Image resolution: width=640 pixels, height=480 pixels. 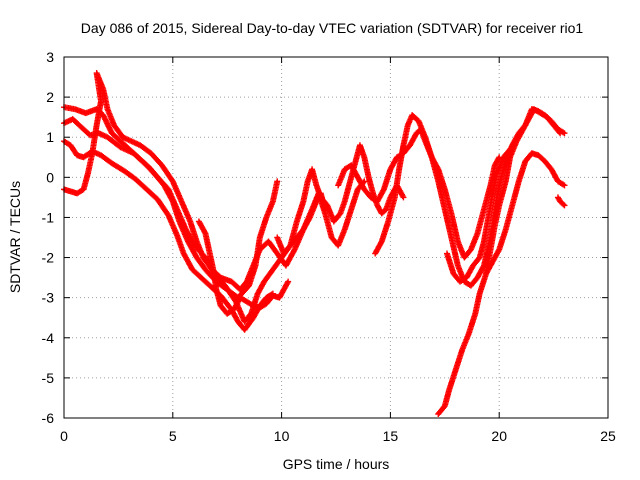 What do you see at coordinates (48, 298) in the screenshot?
I see `y-tick-label: -3` at bounding box center [48, 298].